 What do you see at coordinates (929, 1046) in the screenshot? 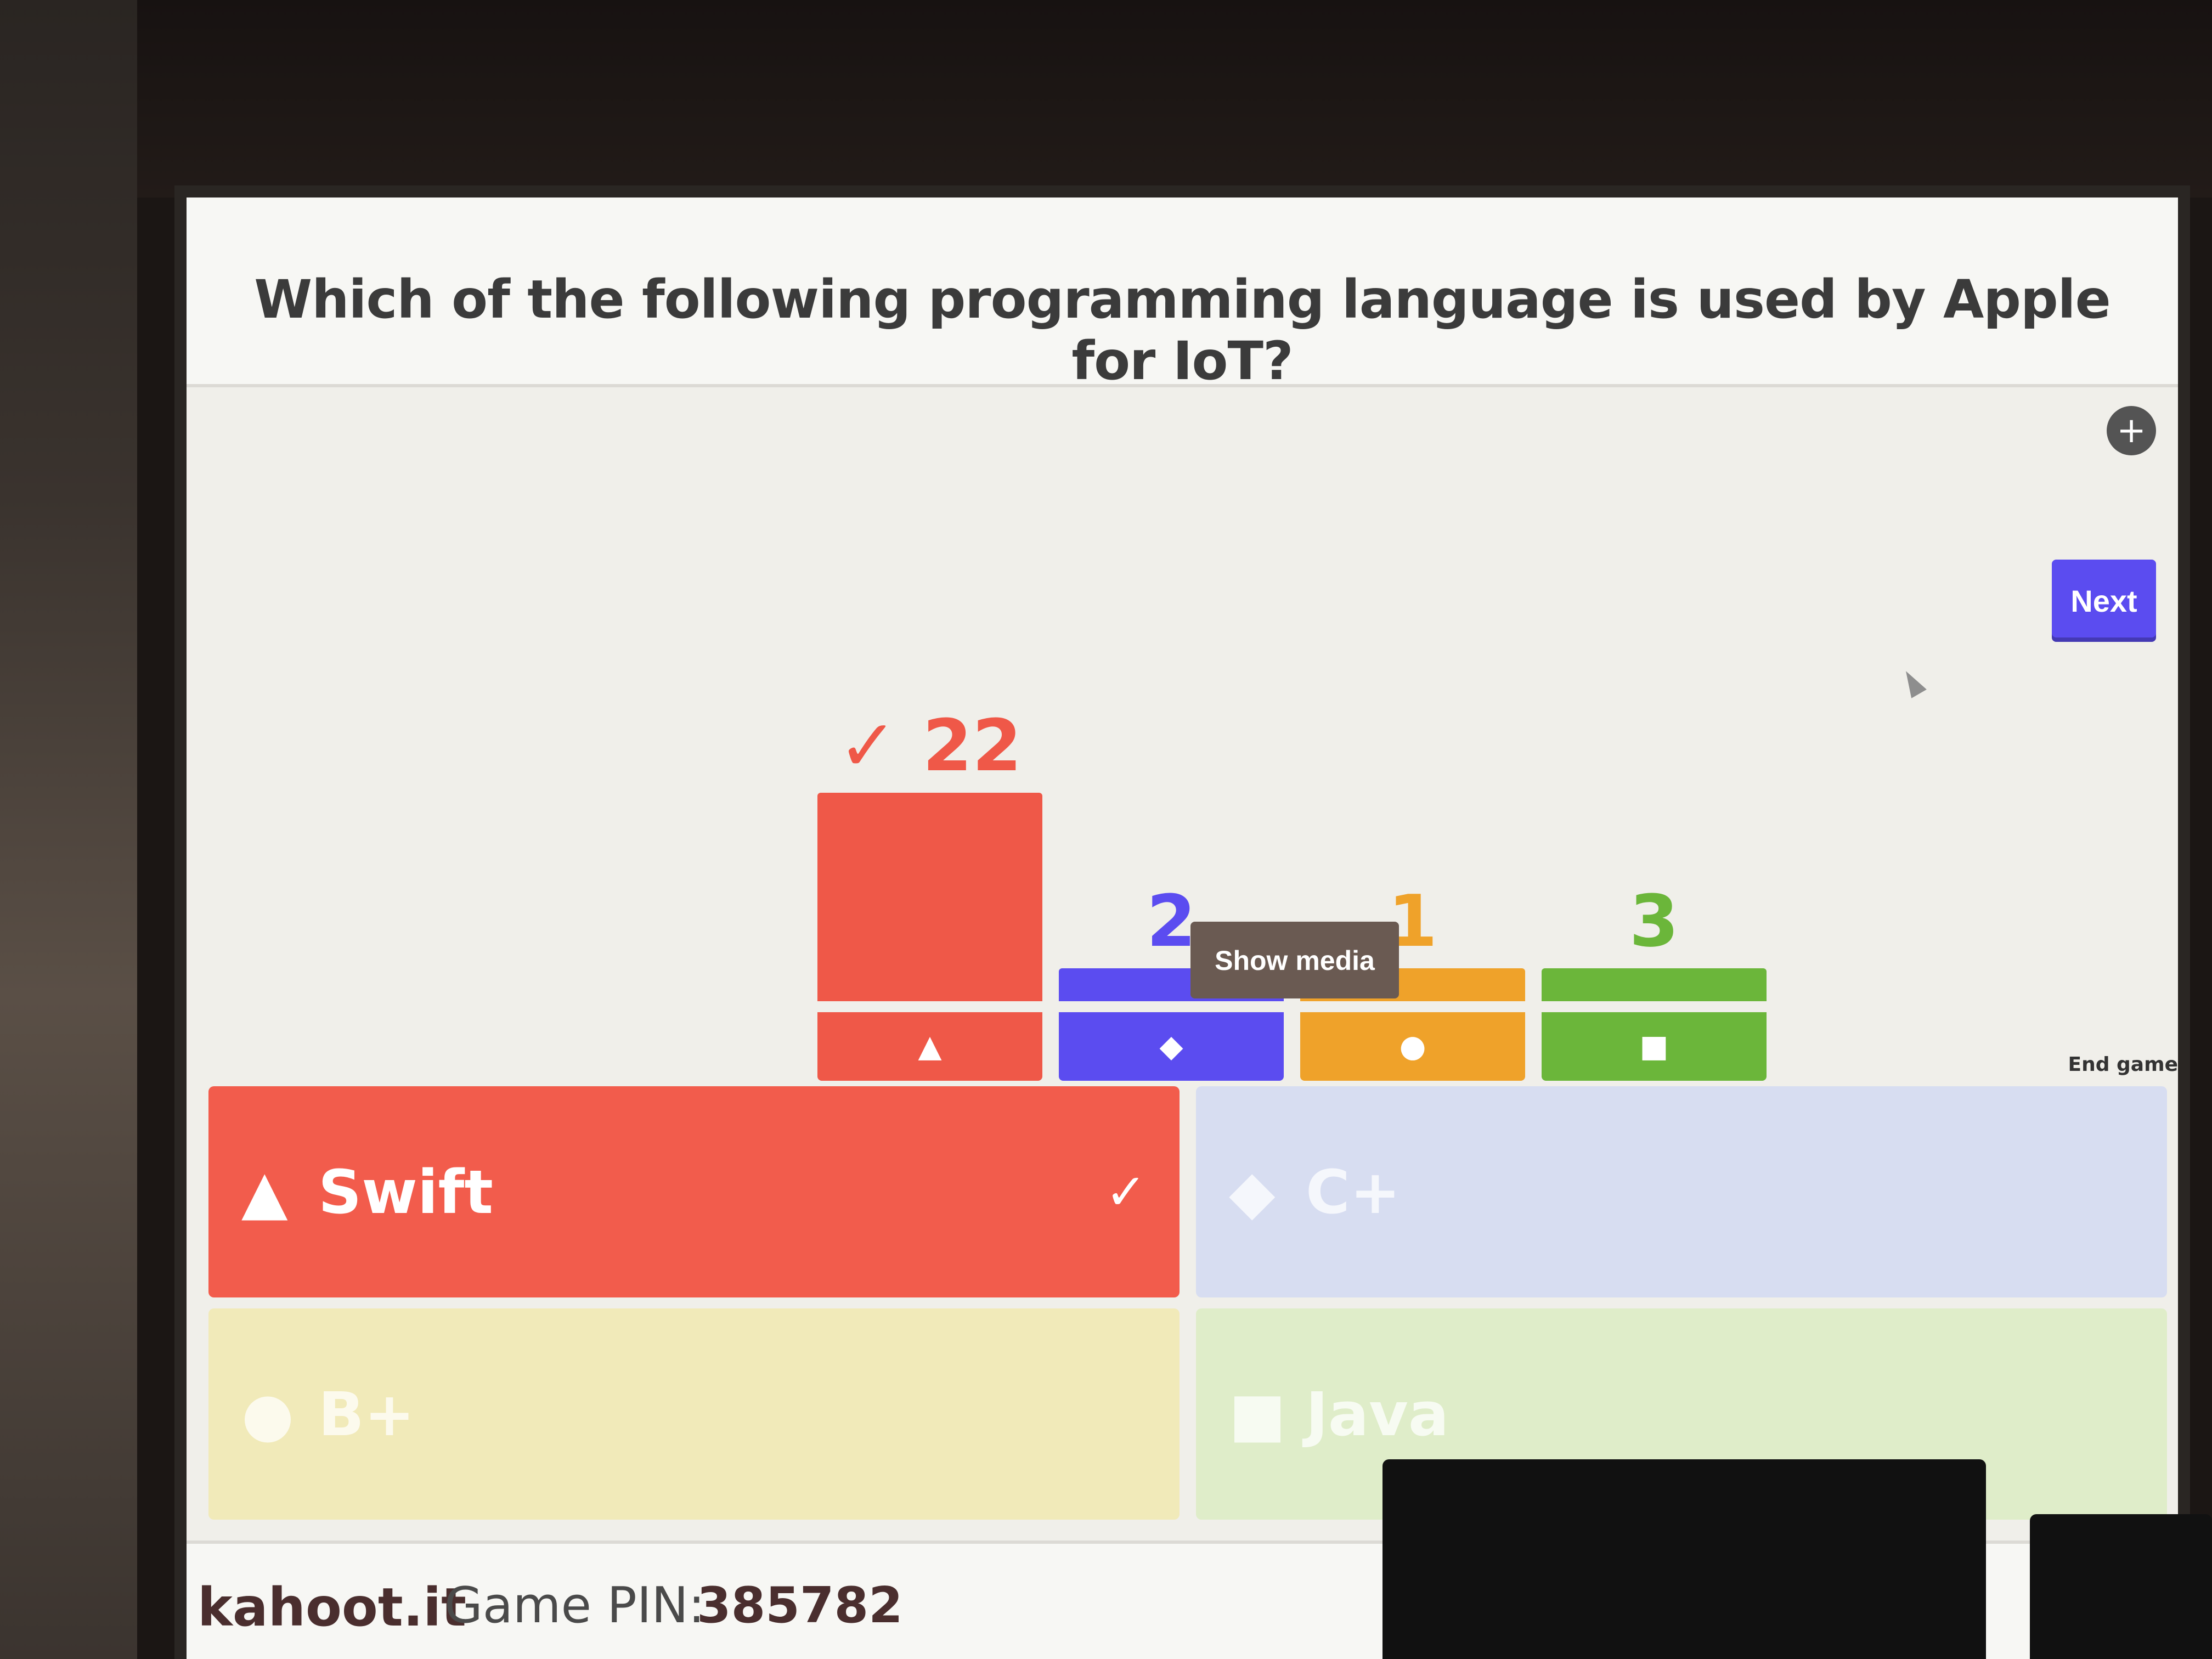
I see `bar-shape-base: ▲` at bounding box center [929, 1046].